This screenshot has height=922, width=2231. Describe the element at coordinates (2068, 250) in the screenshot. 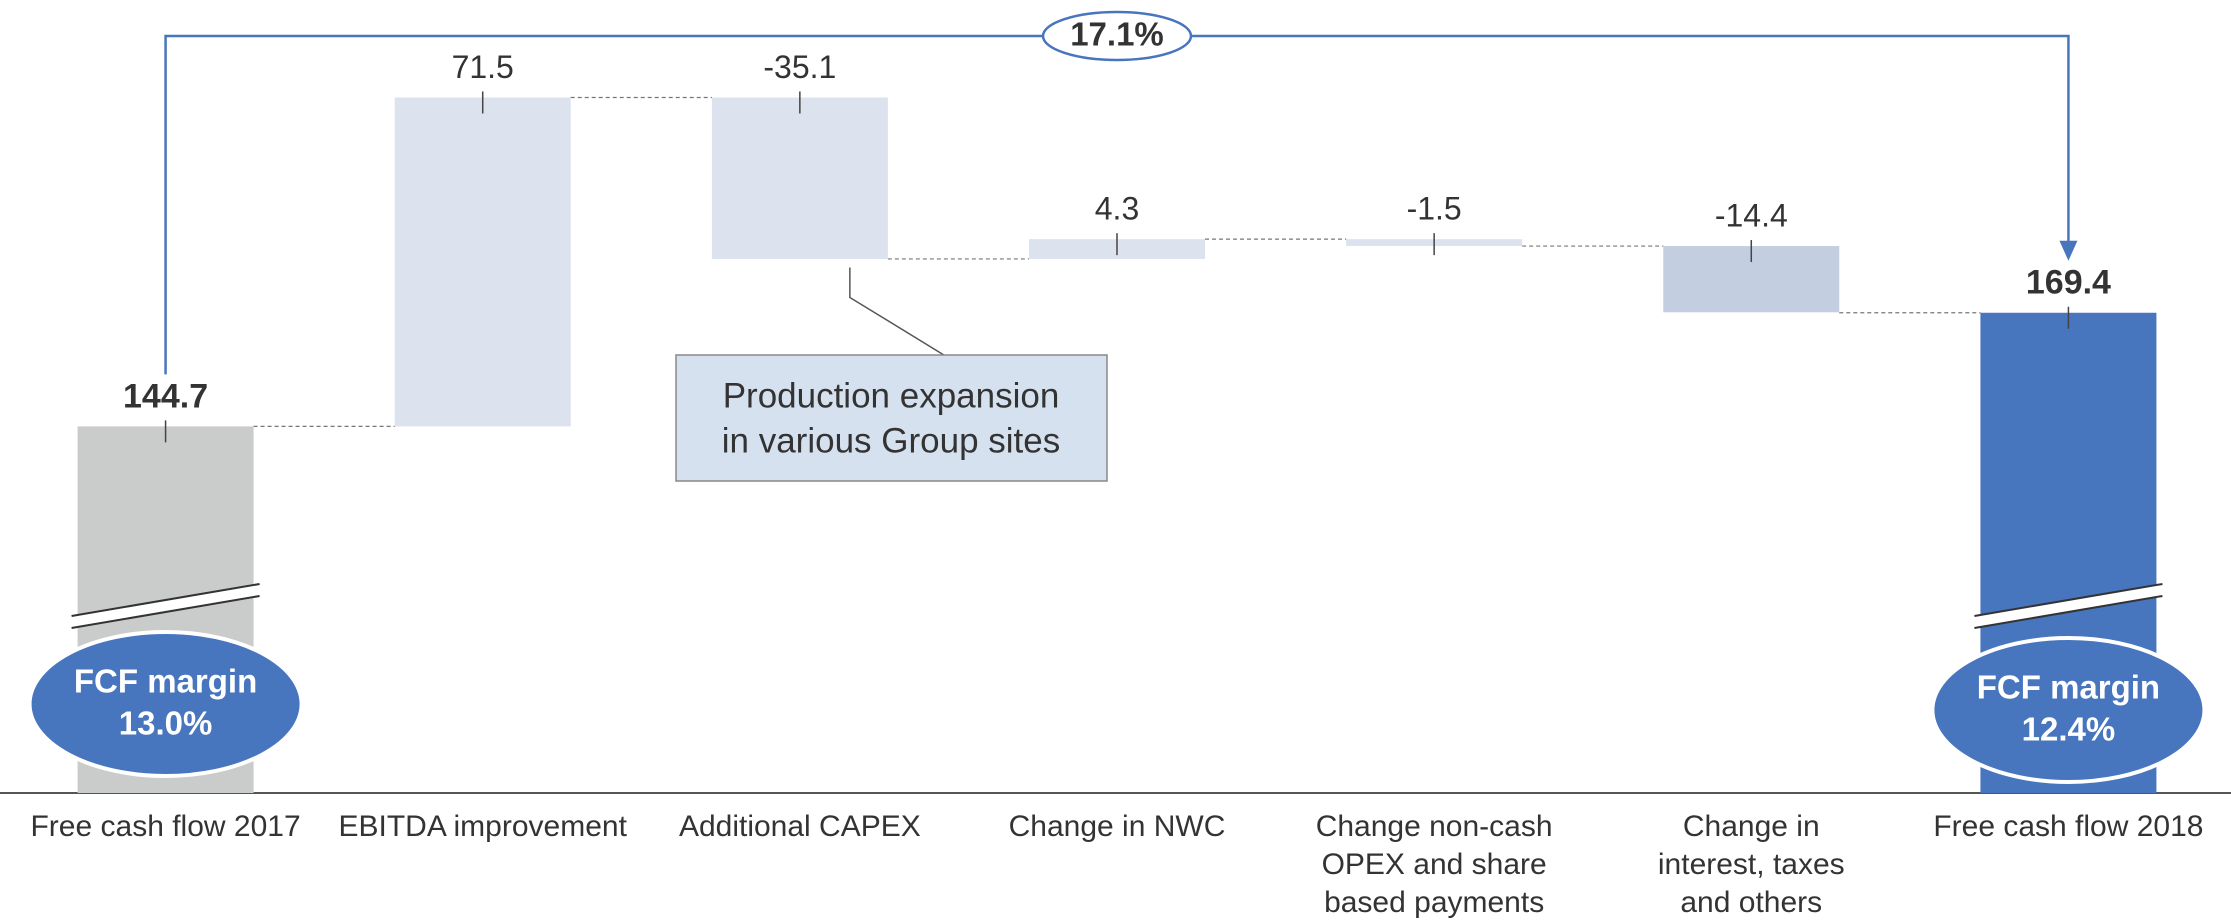

I see `growth-arrowhead` at that location.